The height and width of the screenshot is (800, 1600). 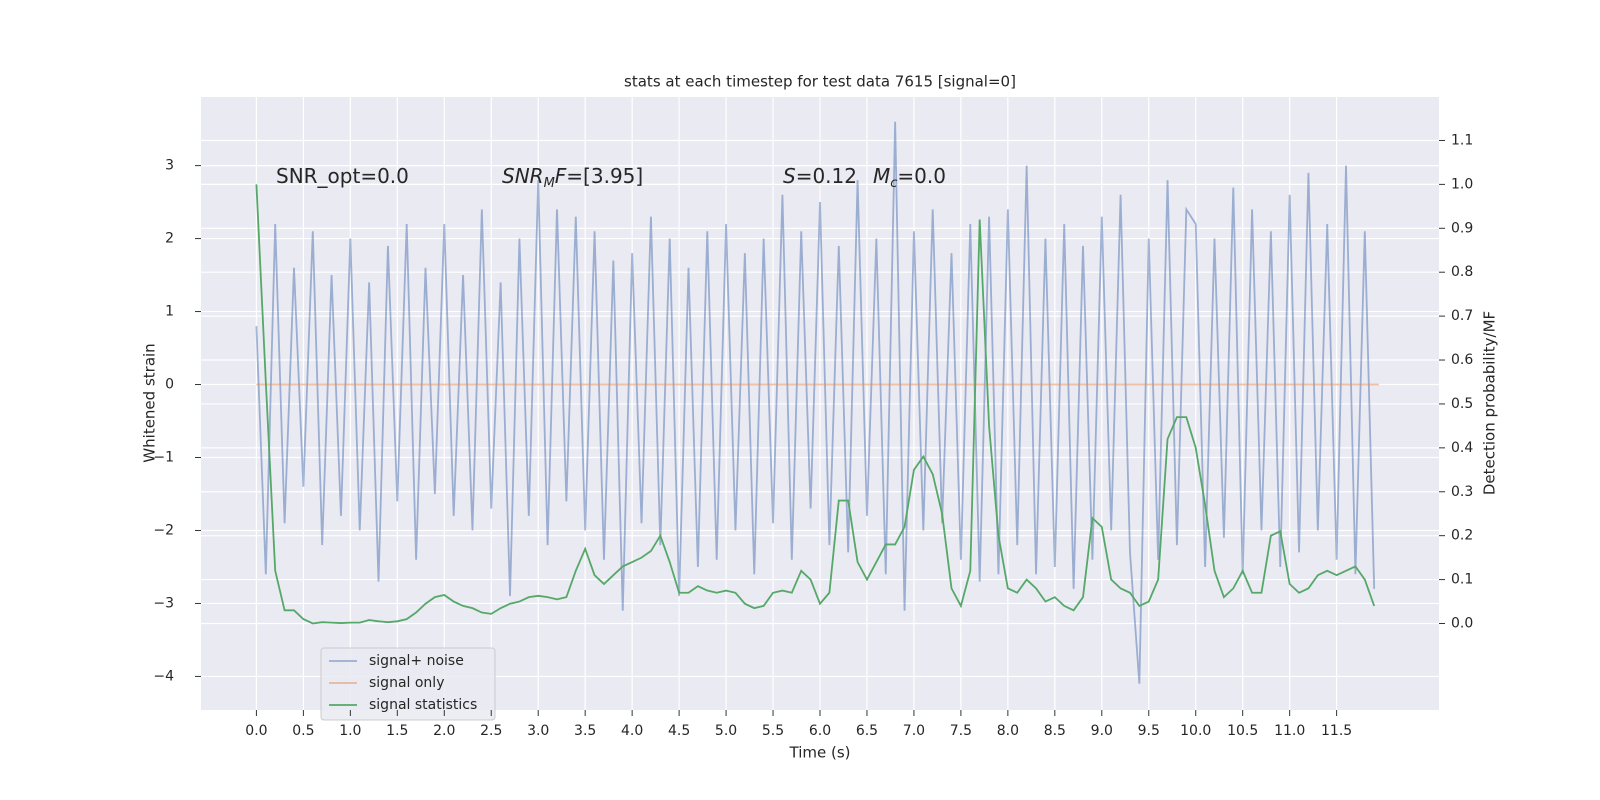 I want to click on y2-tick-label: 0.2, so click(x=1462, y=536).